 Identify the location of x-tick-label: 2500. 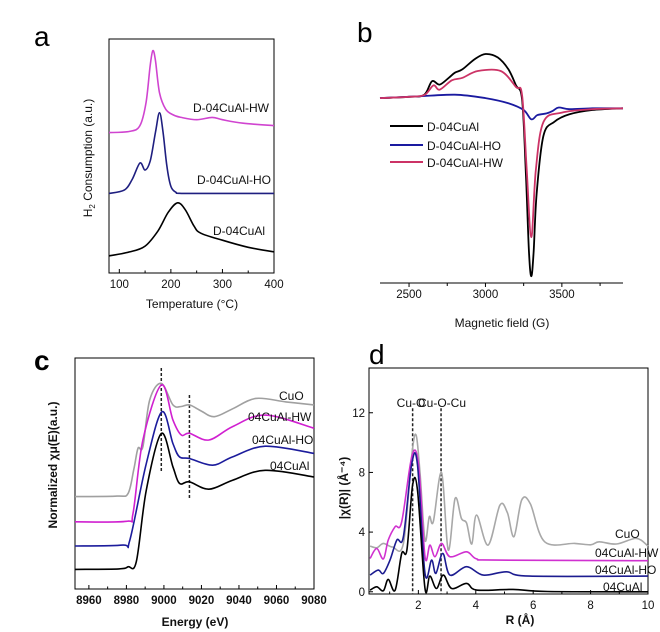
(409, 295).